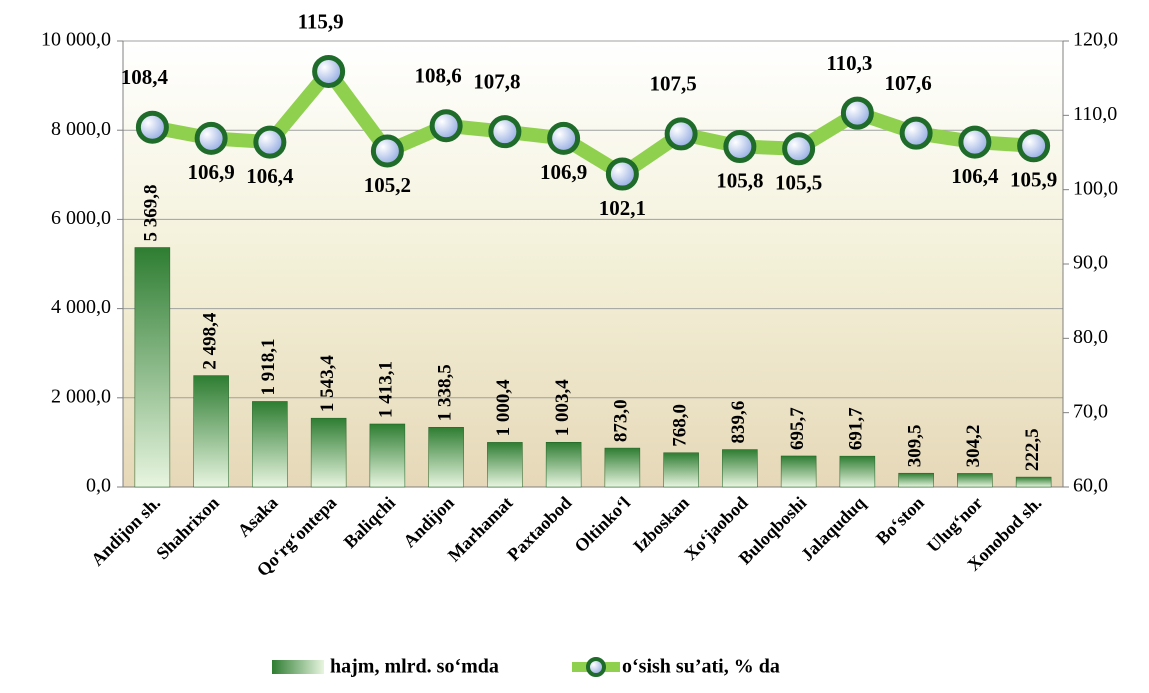 This screenshot has width=1149, height=693. What do you see at coordinates (1095, 114) in the screenshot?
I see `y2-tick-label: 110,0` at bounding box center [1095, 114].